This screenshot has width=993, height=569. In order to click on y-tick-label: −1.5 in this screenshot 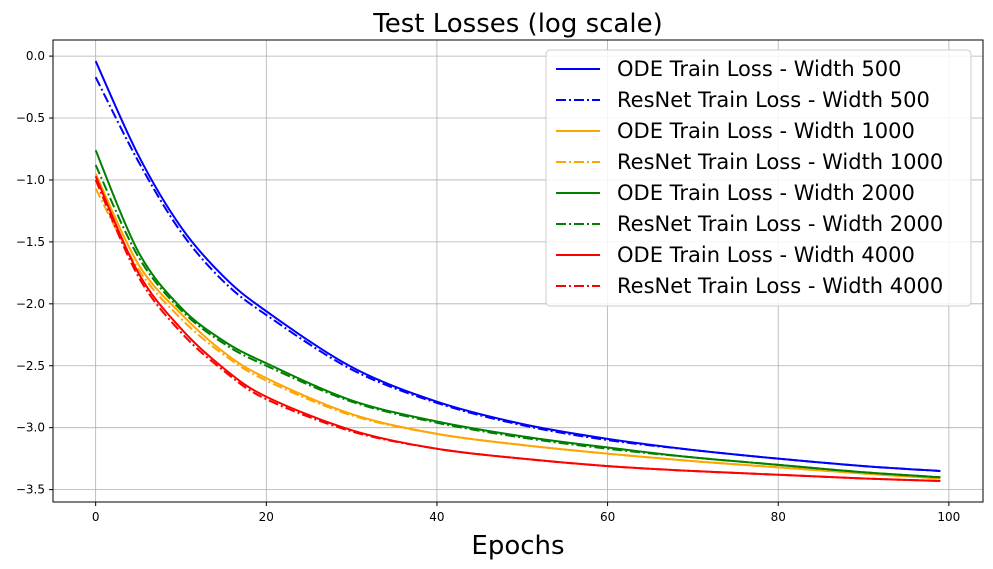, I will do `click(30, 242)`.